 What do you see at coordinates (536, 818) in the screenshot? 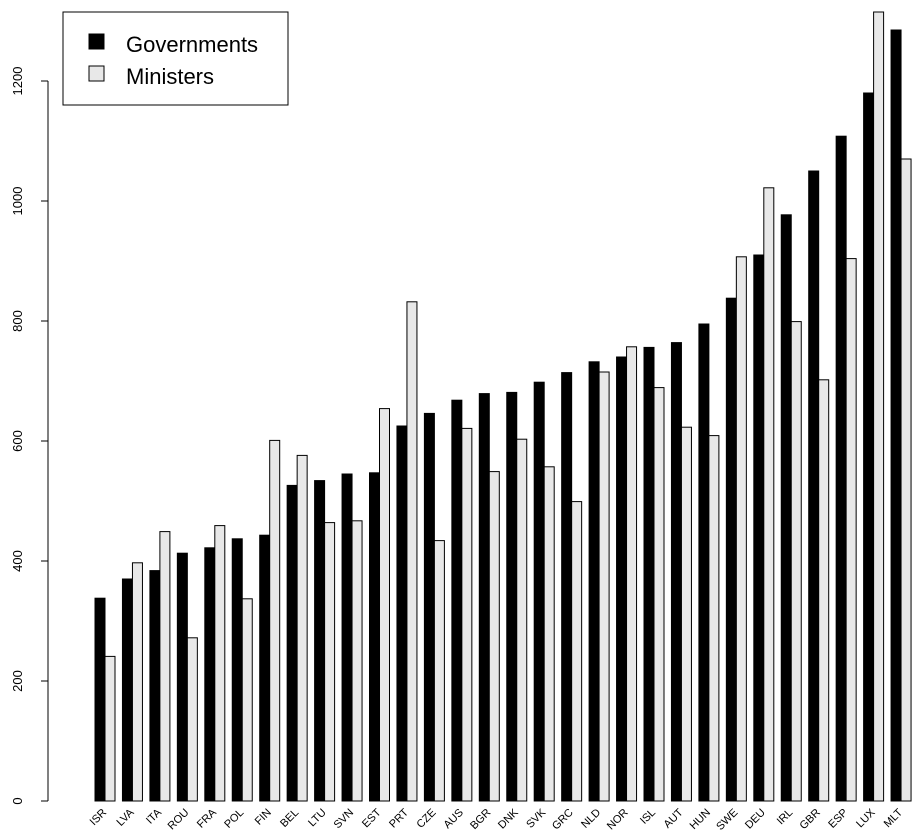
I see `x-tick-label-svk: SVK` at bounding box center [536, 818].